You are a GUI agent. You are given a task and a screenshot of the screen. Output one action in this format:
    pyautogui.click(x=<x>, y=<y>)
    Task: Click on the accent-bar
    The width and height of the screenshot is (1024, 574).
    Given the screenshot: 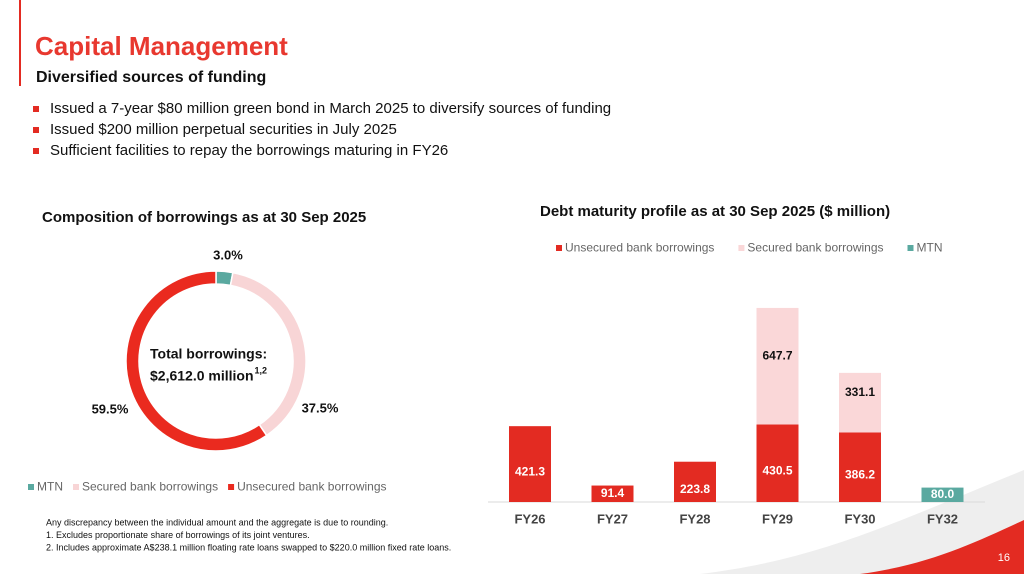 What is the action you would take?
    pyautogui.click(x=20, y=43)
    